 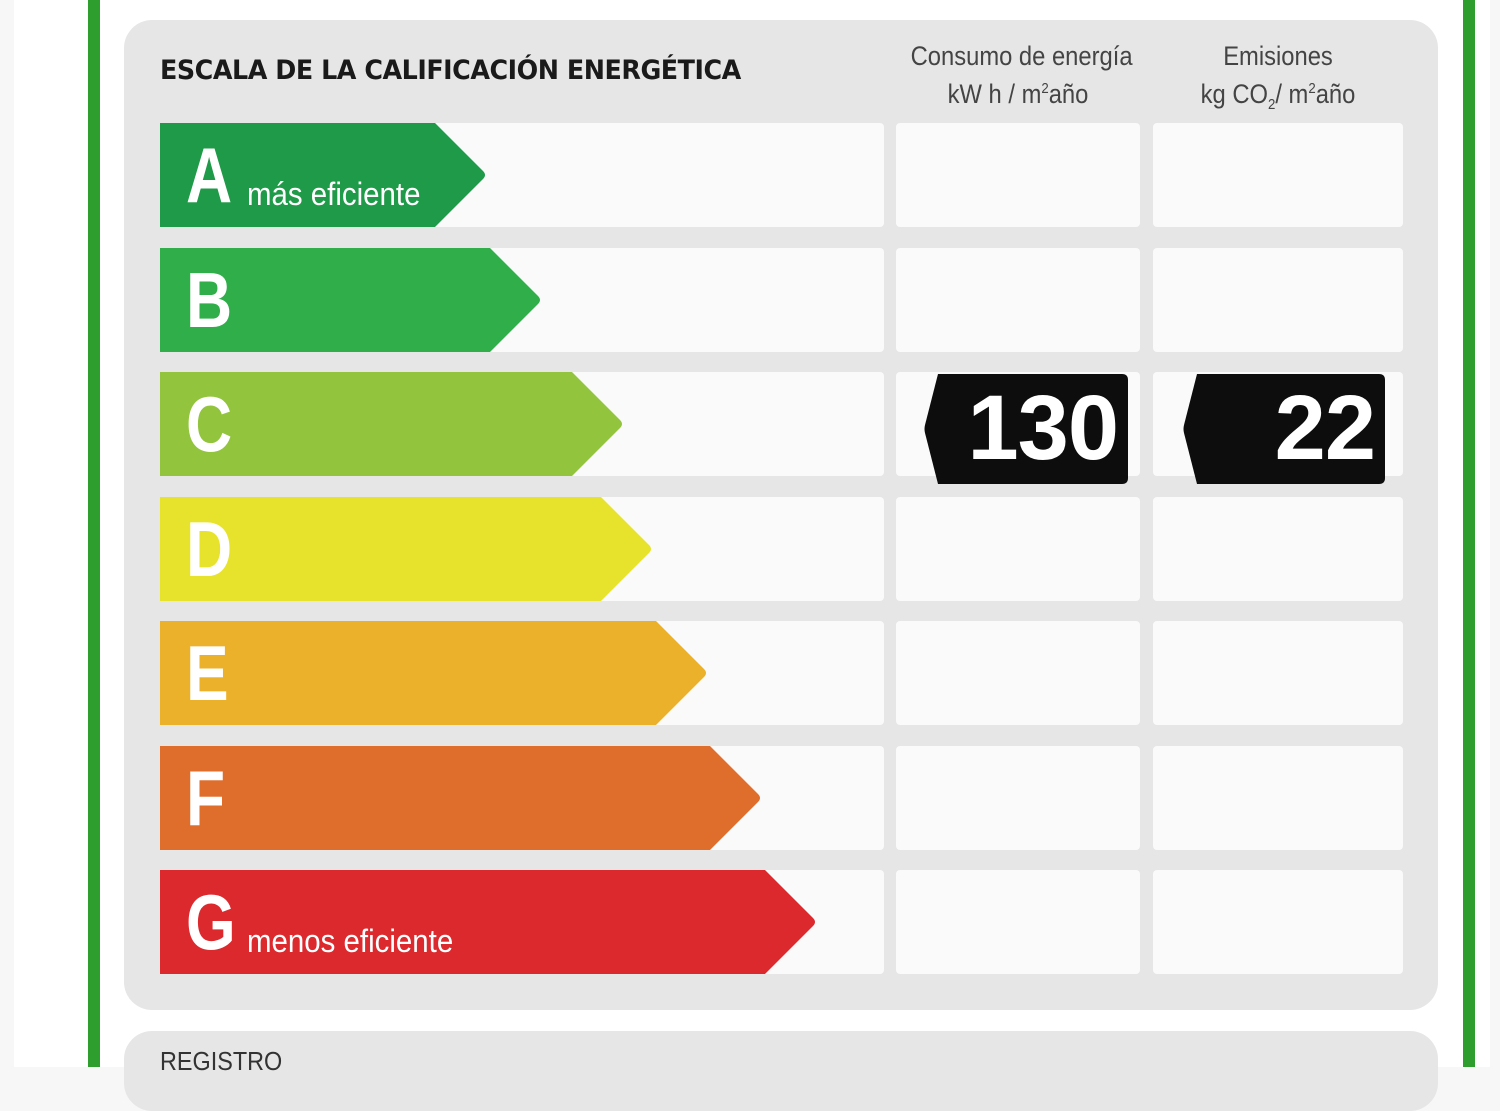 I want to click on row-a-emisiones-cell, so click(x=1278, y=175).